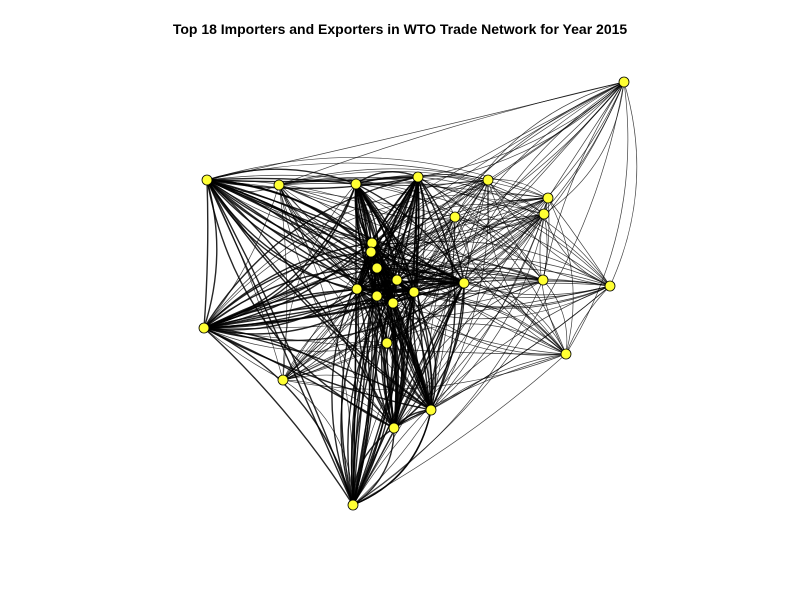  Describe the element at coordinates (460, 273) in the screenshot. I see `edge-n12-n18` at that location.